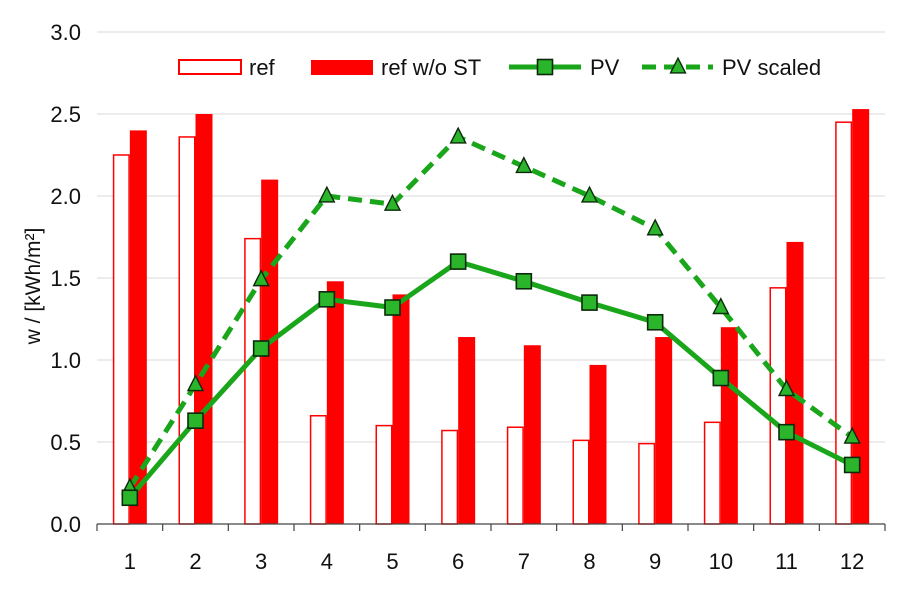 This screenshot has width=907, height=590. What do you see at coordinates (65, 114) in the screenshot?
I see `y-tick-label: 2.5` at bounding box center [65, 114].